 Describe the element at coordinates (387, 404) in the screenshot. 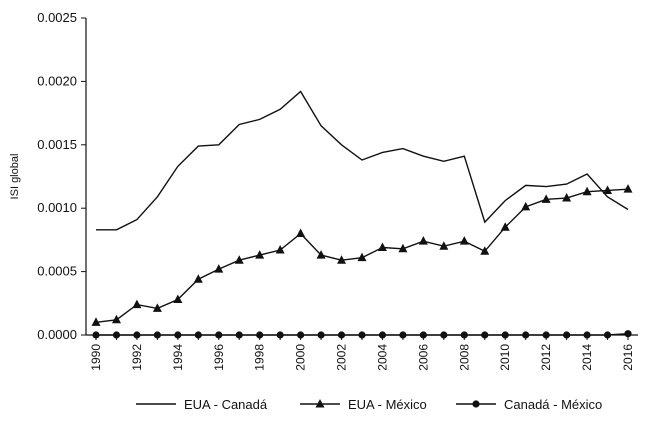

I see `legend-label: EUA - México` at that location.